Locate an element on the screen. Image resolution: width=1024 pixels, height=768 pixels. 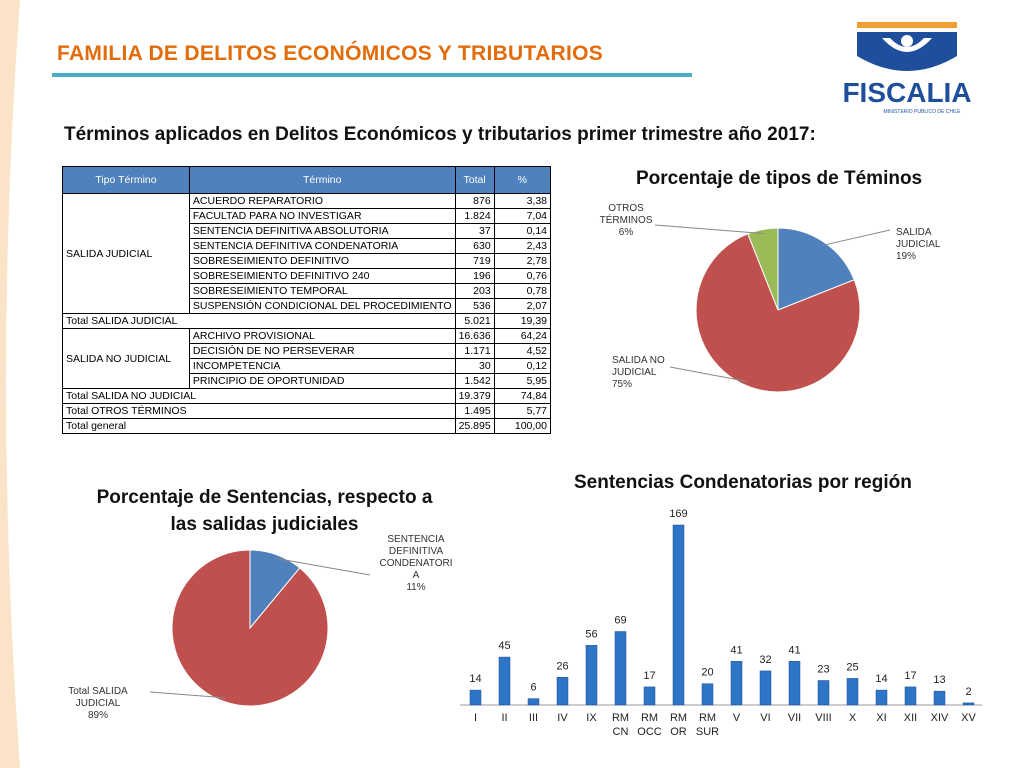
total-cell: 16.636 is located at coordinates (474, 336).